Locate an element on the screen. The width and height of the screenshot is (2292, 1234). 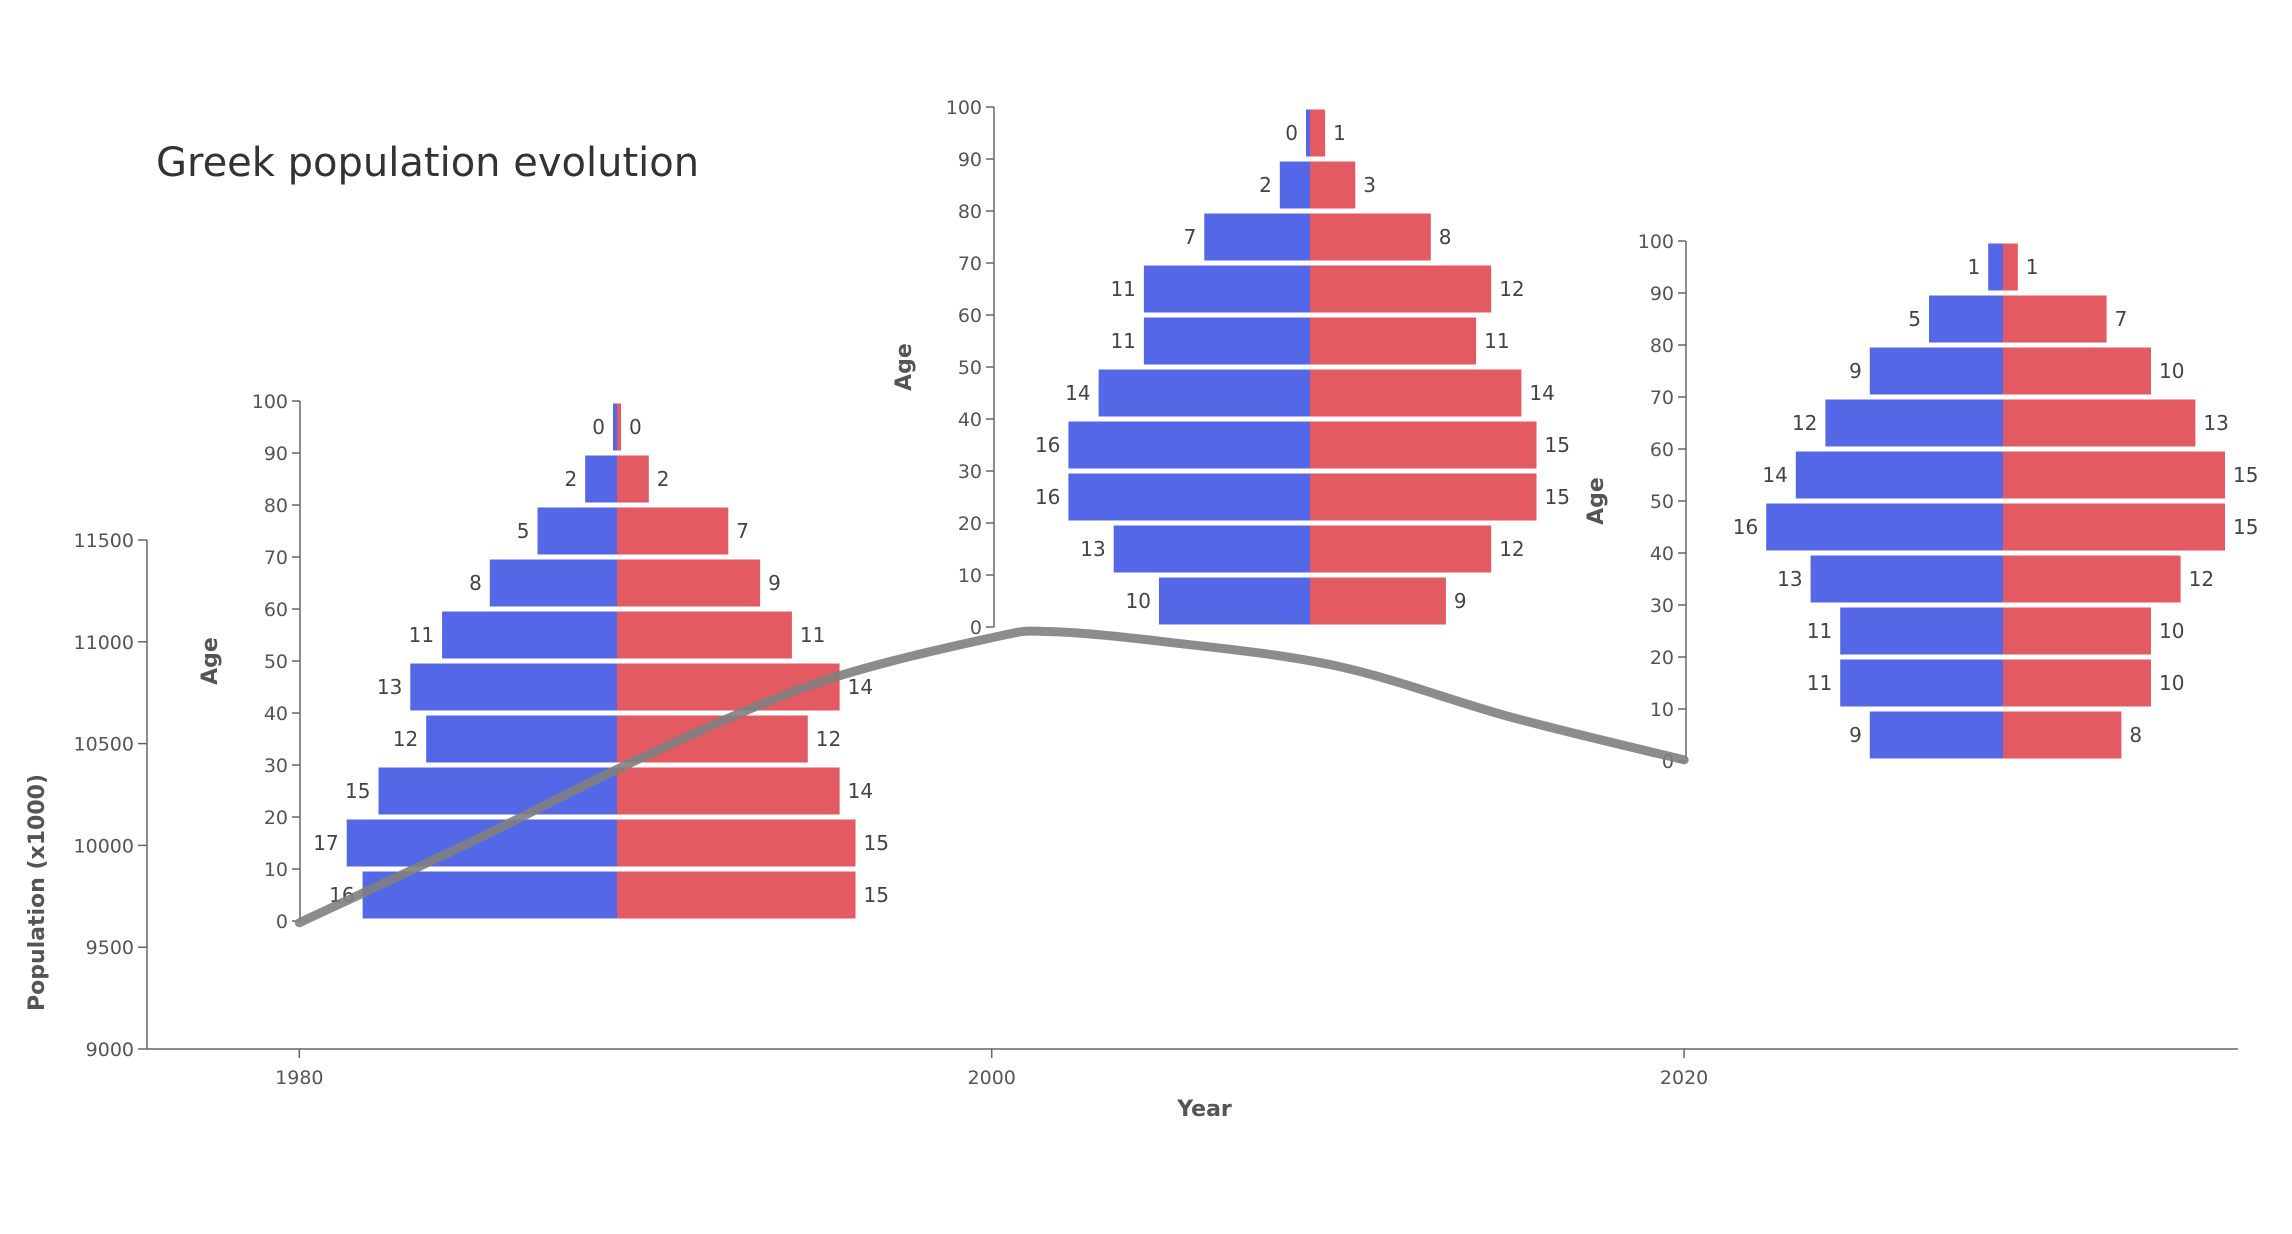
female-bar-label: 8 is located at coordinates (2135, 735).